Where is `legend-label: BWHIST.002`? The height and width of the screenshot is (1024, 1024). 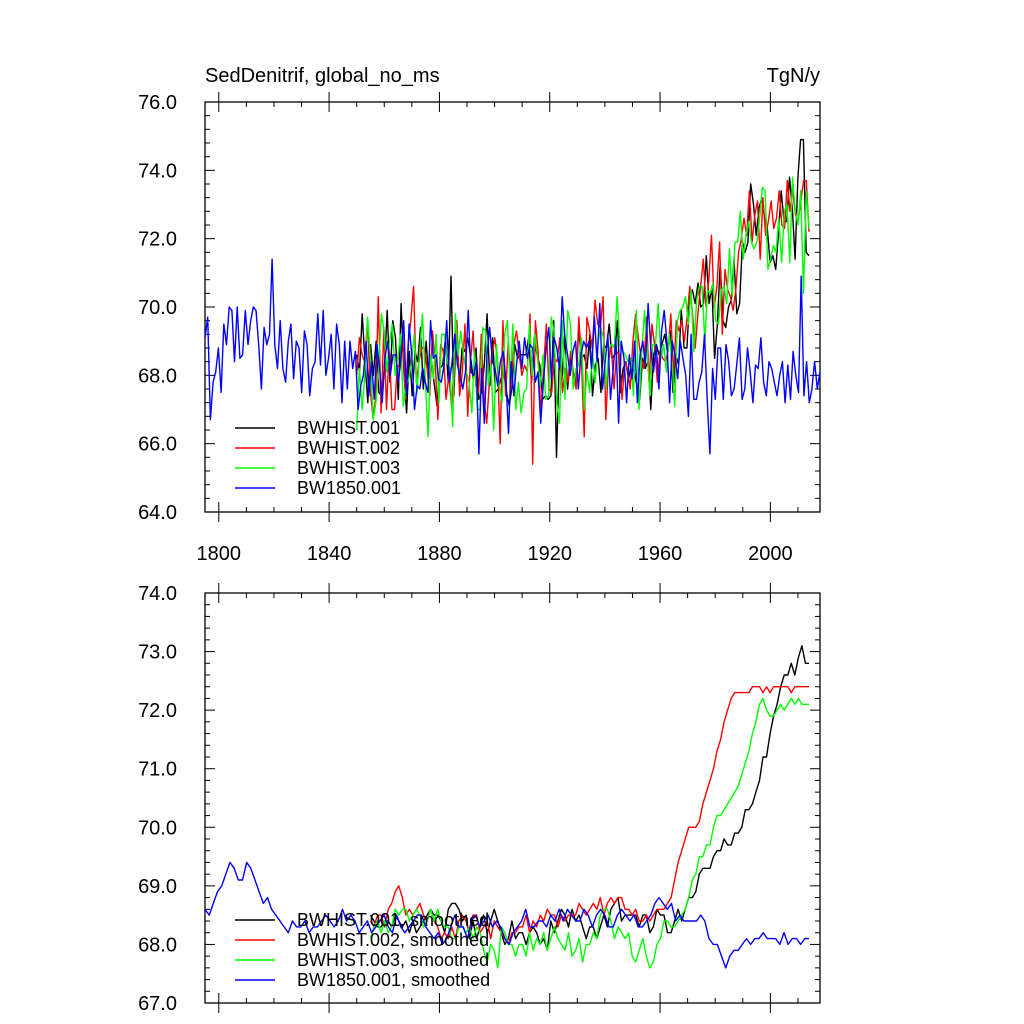 legend-label: BWHIST.002 is located at coordinates (348, 448).